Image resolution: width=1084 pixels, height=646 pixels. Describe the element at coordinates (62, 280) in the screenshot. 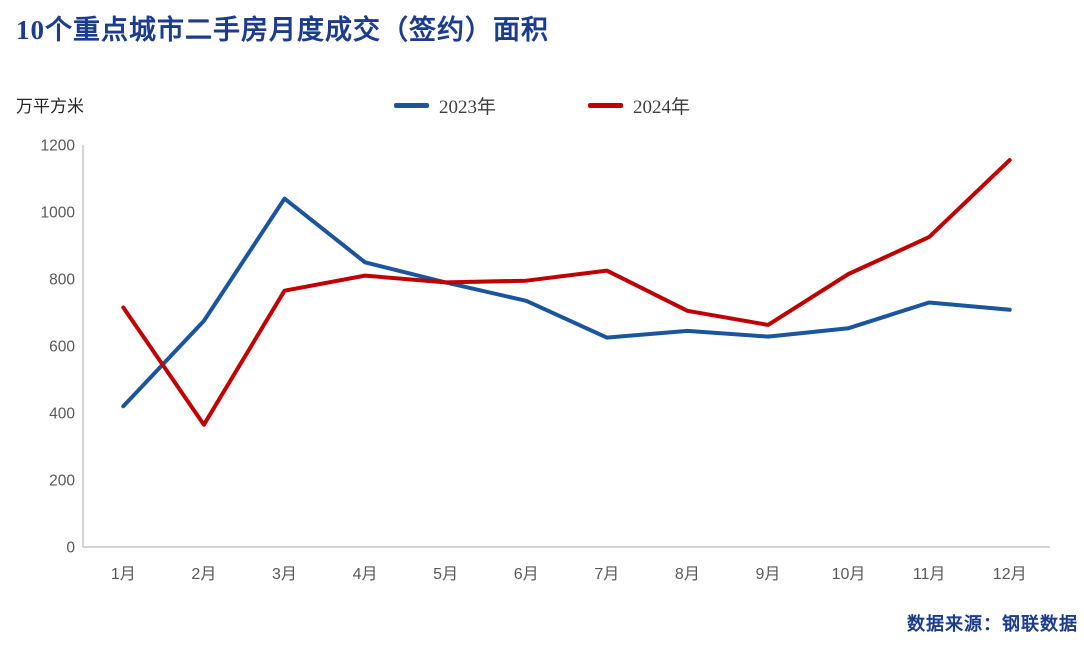

I see `y-tick-label: 800` at that location.